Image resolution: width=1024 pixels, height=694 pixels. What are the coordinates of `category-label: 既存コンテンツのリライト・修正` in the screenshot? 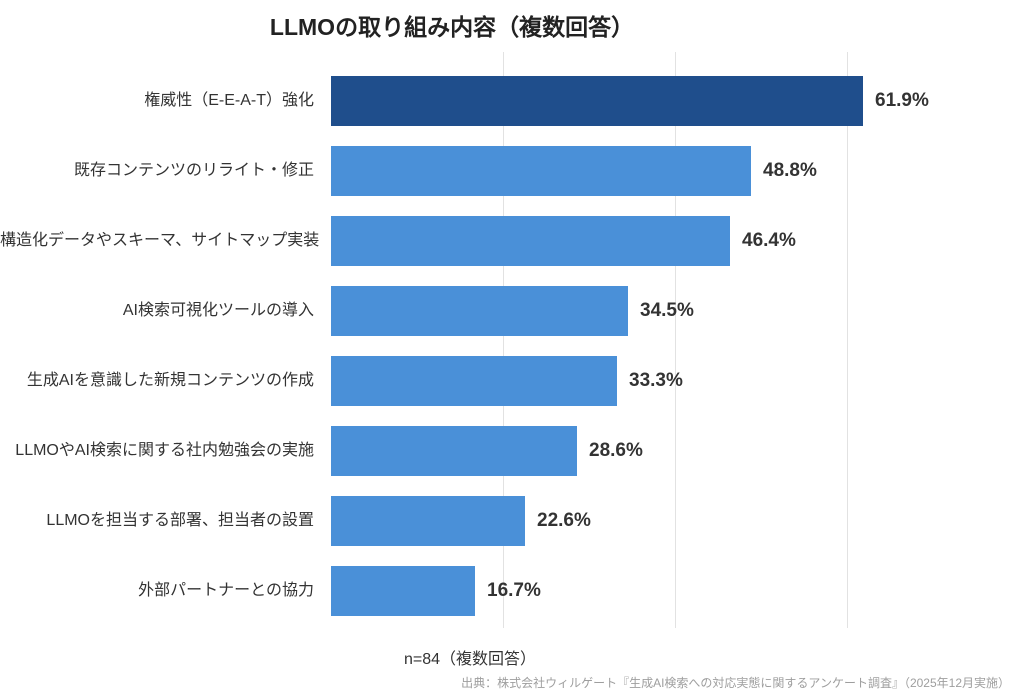 It's located at (193, 170).